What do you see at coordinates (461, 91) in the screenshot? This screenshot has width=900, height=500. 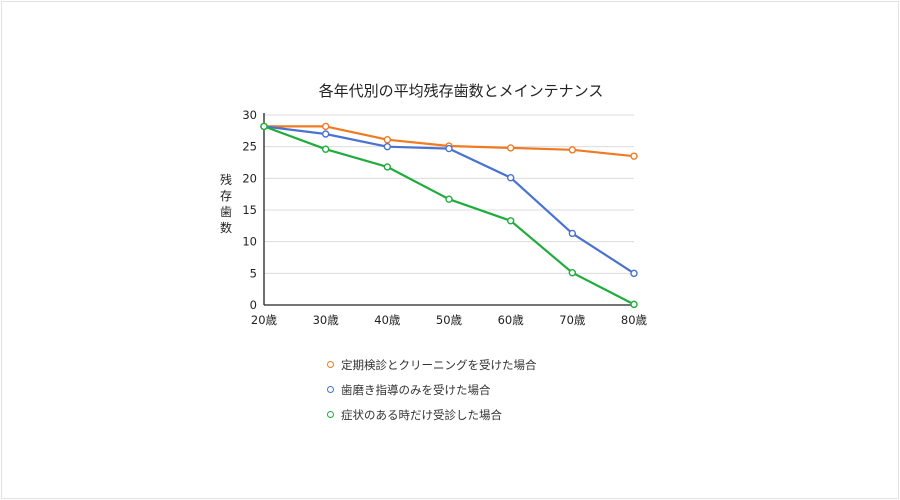 I see `chart-title: 各年代別の平均残存歯数とメインテナンス` at bounding box center [461, 91].